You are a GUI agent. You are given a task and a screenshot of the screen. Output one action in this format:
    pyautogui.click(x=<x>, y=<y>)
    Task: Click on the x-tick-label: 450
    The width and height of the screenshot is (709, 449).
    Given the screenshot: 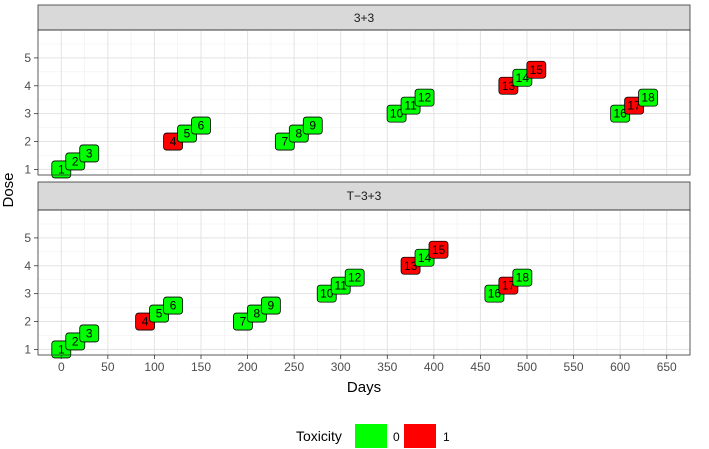 What is the action you would take?
    pyautogui.click(x=480, y=367)
    